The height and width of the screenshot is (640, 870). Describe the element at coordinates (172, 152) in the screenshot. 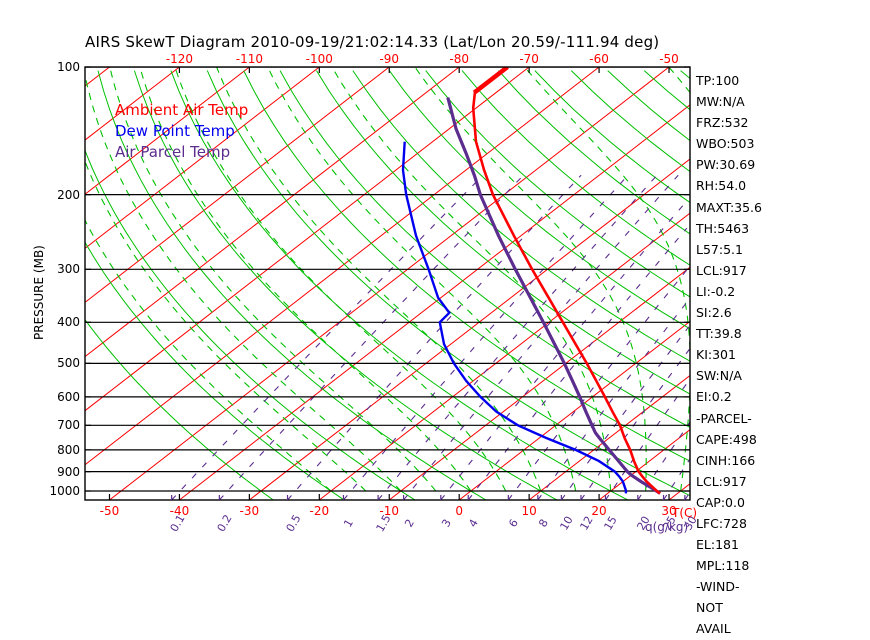

I see `legend-item-3: Air Parcel Temp` at that location.